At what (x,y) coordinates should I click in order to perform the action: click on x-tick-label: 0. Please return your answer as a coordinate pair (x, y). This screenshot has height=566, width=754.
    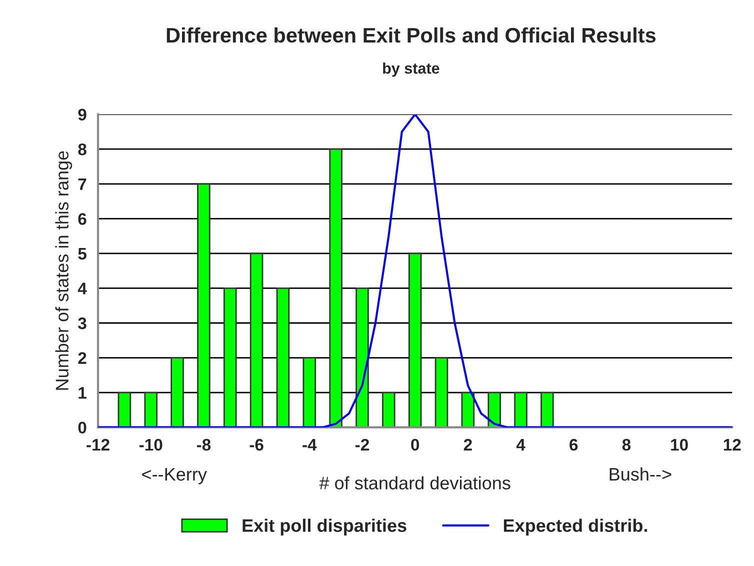
    Looking at the image, I should click on (415, 444).